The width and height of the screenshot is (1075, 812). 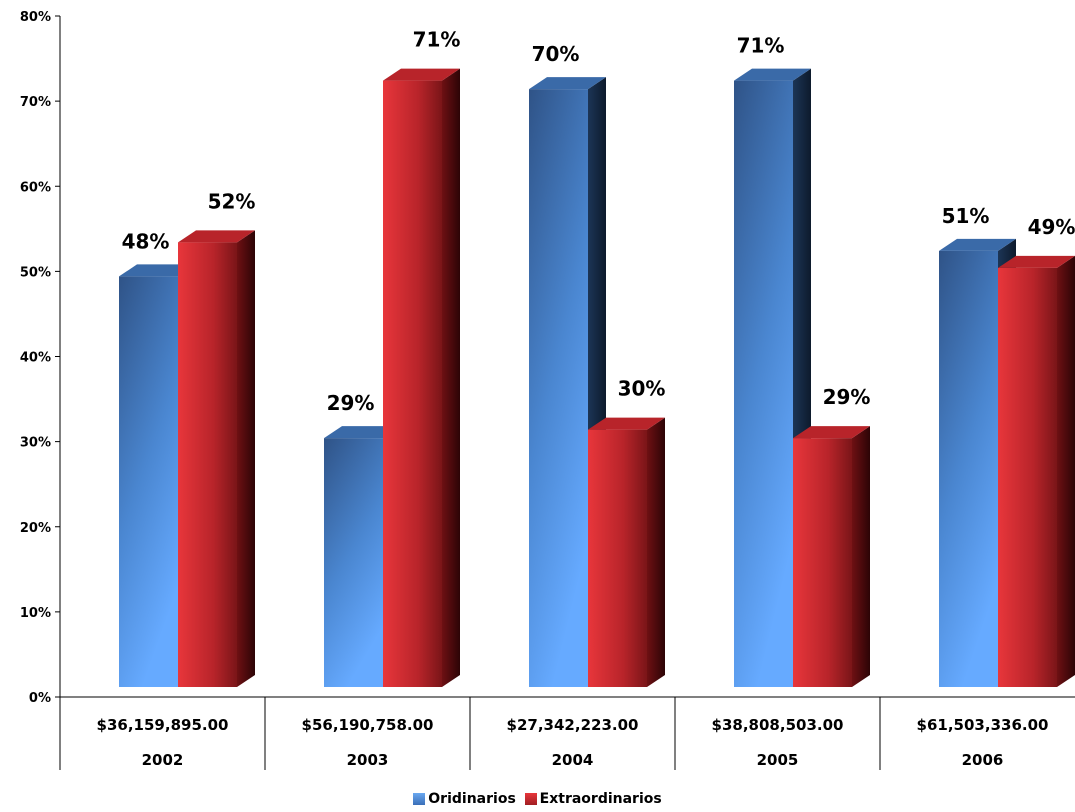 I want to click on y-axis: 0% 10% 20% 30% 40% 50% 60% 70% 80%, so click(x=40, y=358).